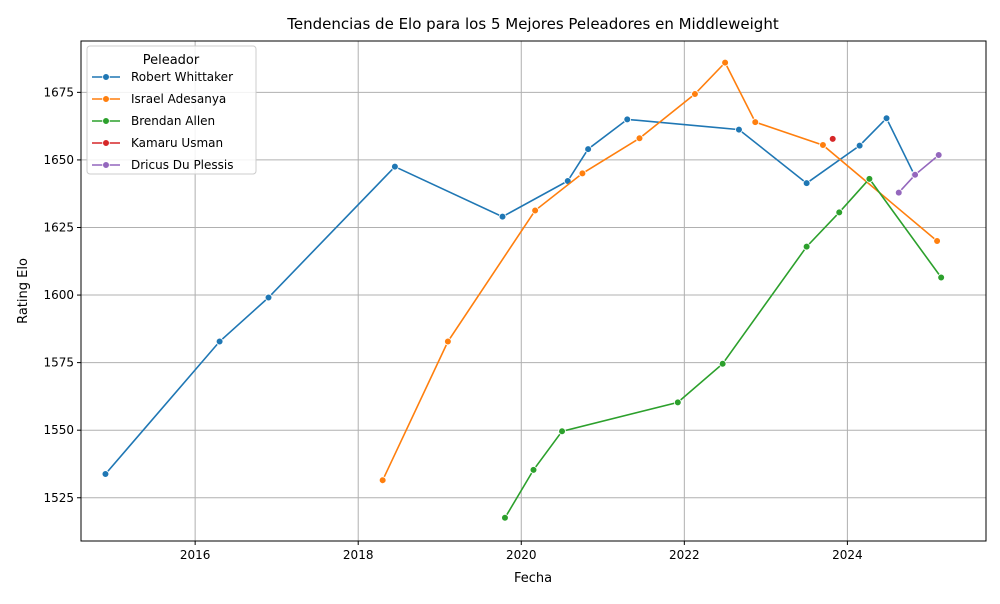 Image resolution: width=1000 pixels, height=604 pixels. What do you see at coordinates (182, 77) in the screenshot?
I see `legend-label: Robert Whittaker` at bounding box center [182, 77].